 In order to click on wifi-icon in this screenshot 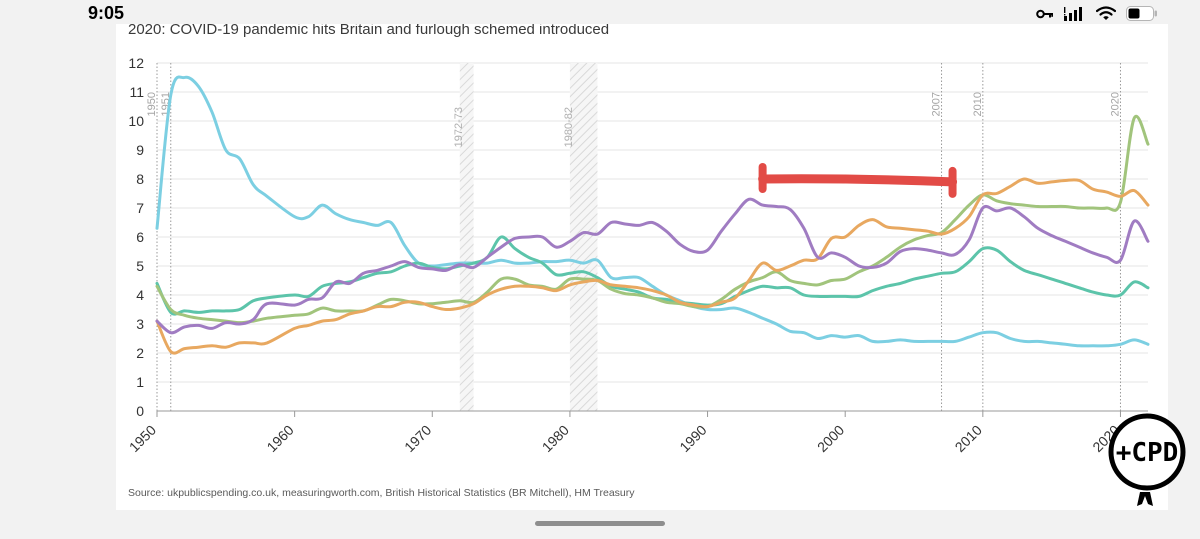, I will do `click(1106, 13)`.